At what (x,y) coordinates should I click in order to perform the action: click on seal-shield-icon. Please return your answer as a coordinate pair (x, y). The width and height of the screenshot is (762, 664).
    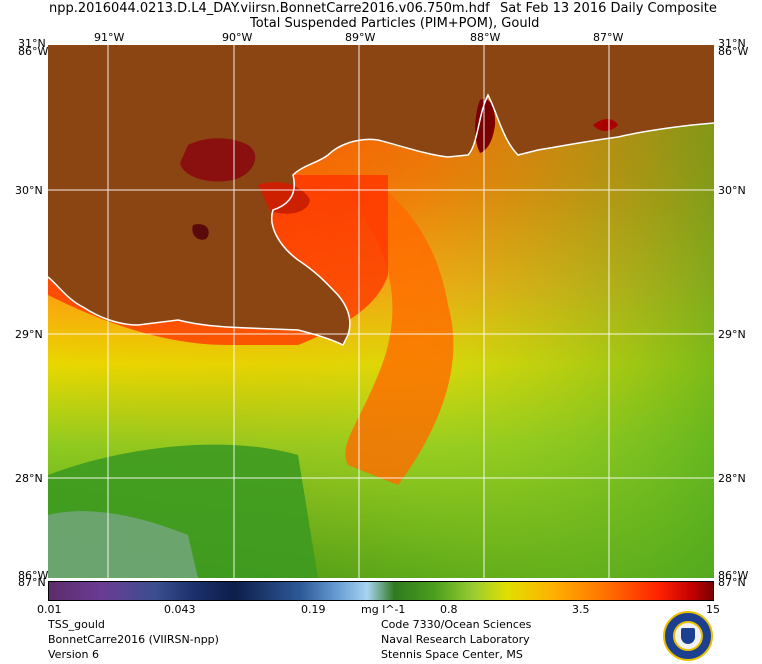
    Looking at the image, I should click on (688, 636).